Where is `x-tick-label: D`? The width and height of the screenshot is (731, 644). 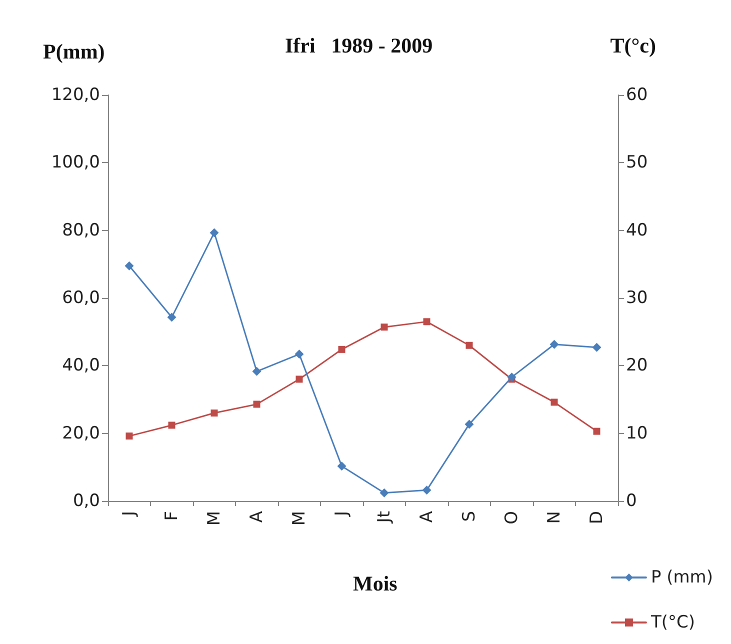 x-tick-label: D is located at coordinates (596, 517).